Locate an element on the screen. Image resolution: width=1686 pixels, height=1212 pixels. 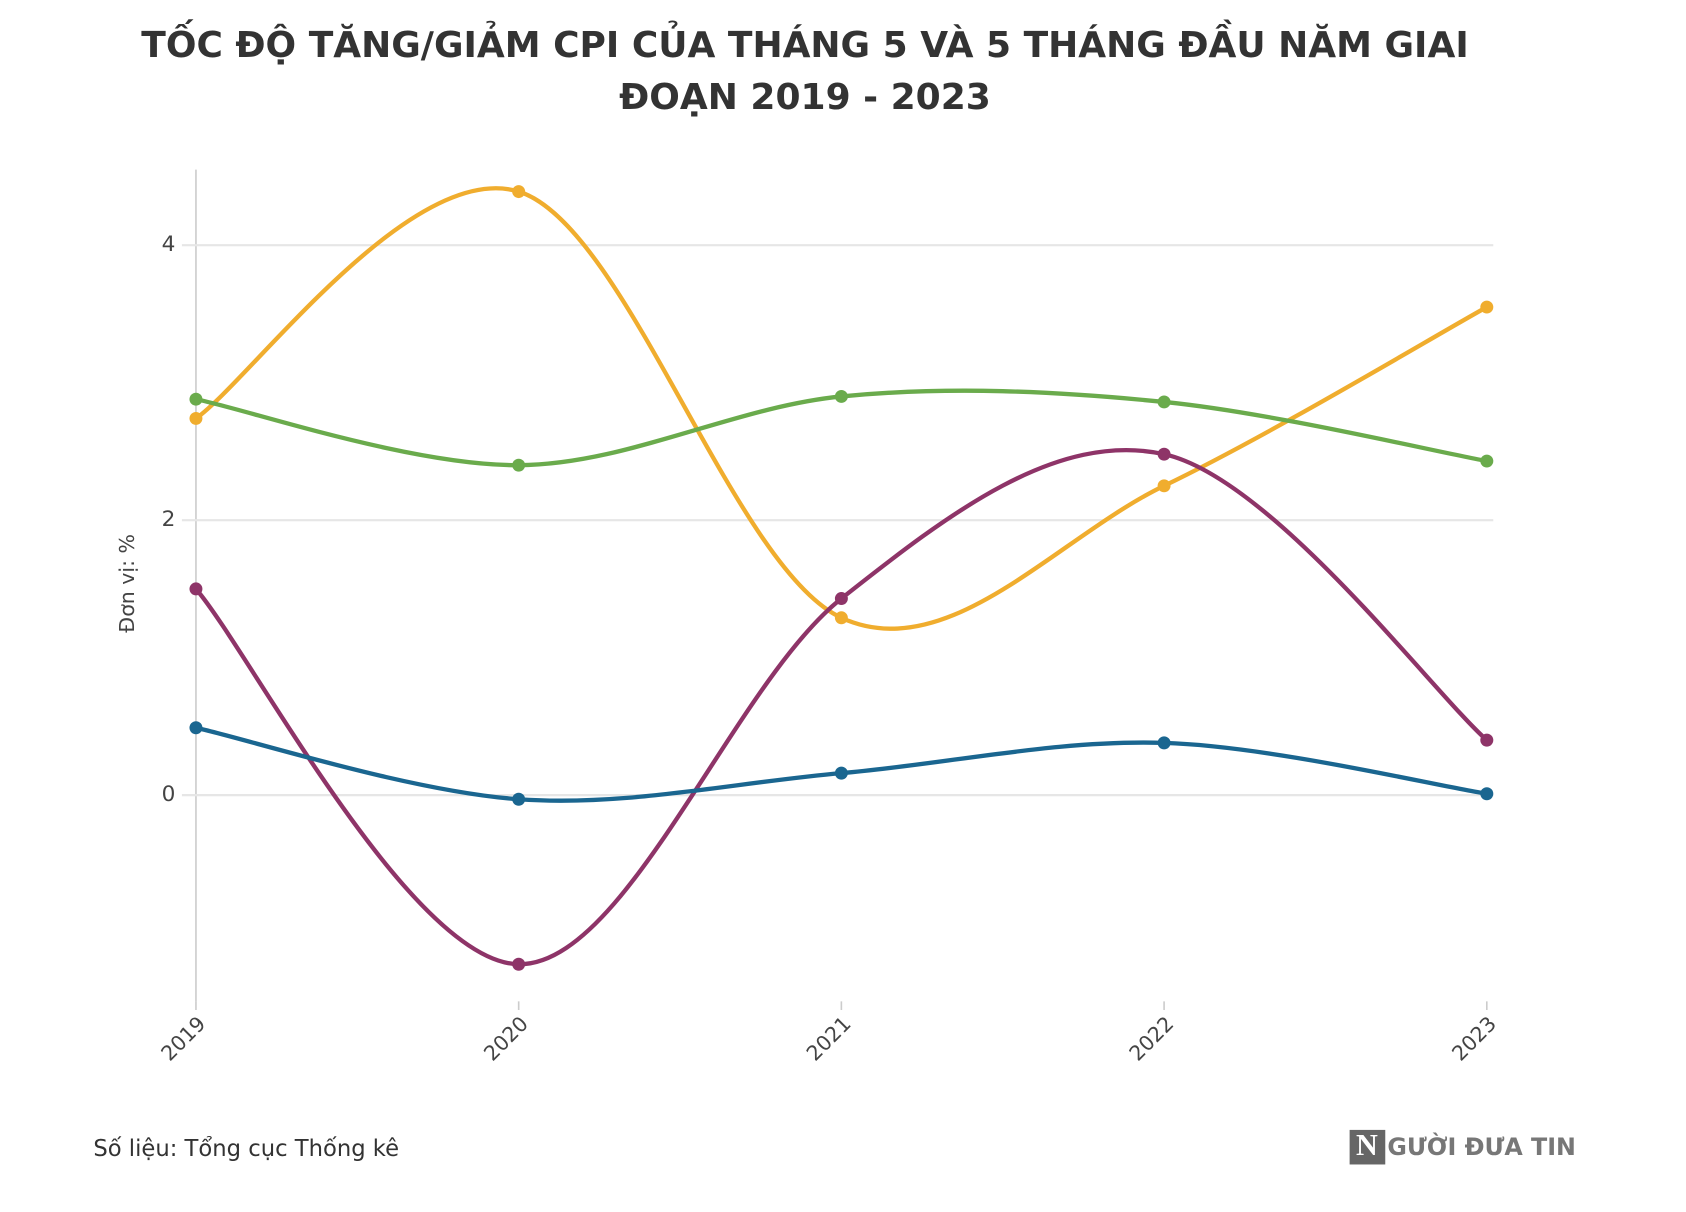
logo-mark: N is located at coordinates (1367, 1145).